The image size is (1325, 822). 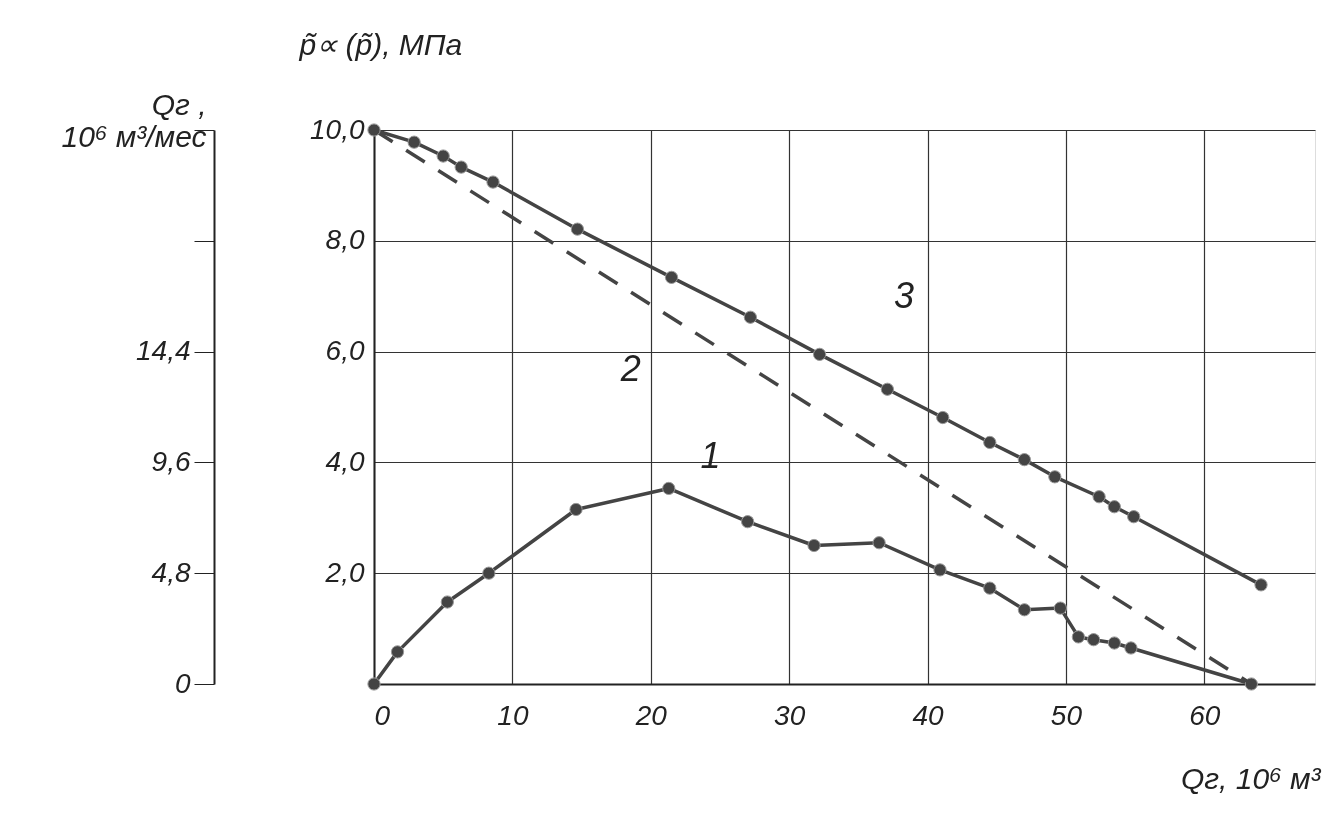 What do you see at coordinates (380, 44) in the screenshot?
I see `y-axis-title: p̃∝ (p̃), МПа` at bounding box center [380, 44].